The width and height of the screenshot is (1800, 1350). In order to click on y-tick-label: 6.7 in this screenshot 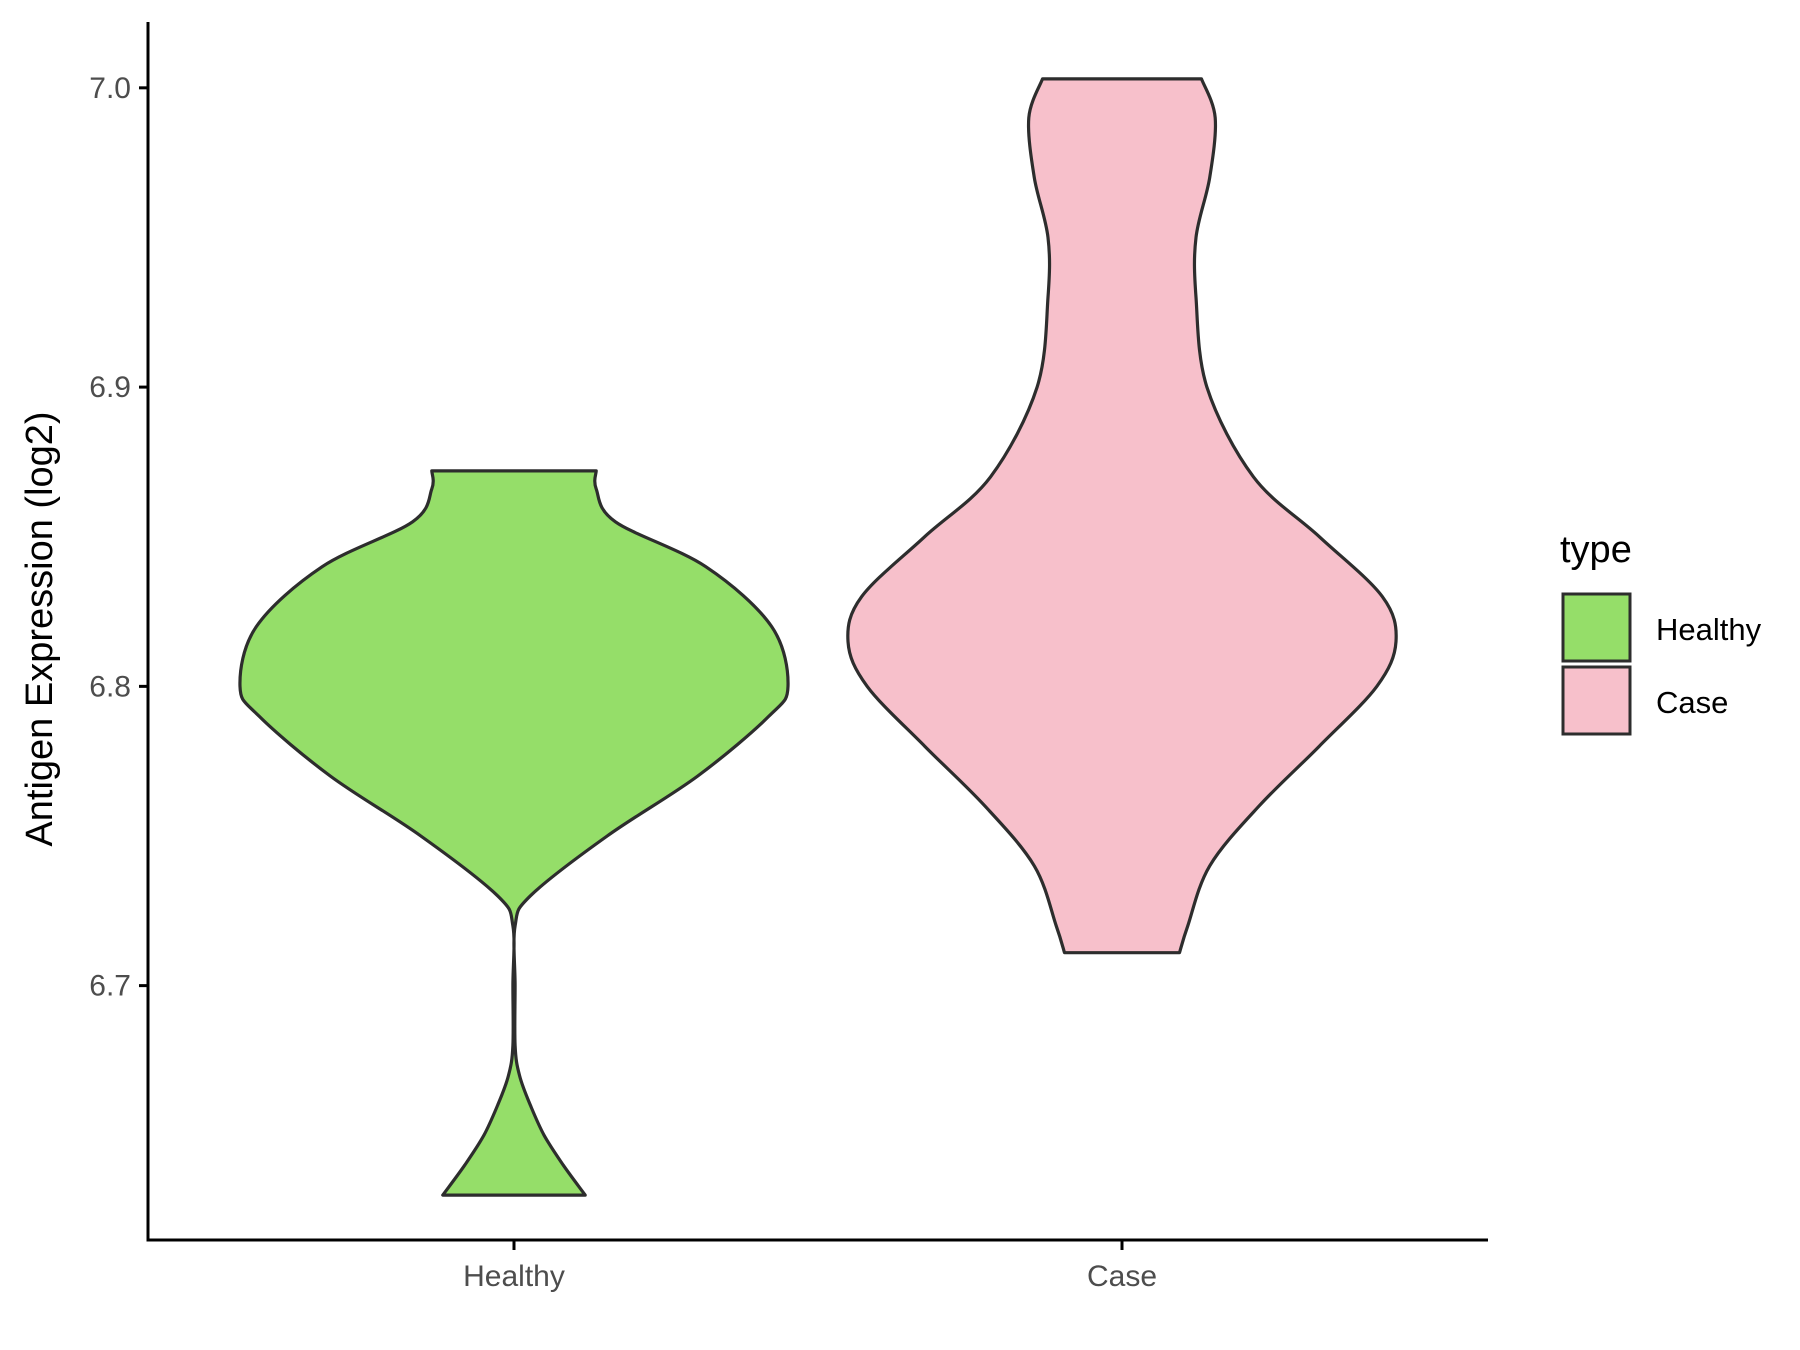, I will do `click(110, 986)`.